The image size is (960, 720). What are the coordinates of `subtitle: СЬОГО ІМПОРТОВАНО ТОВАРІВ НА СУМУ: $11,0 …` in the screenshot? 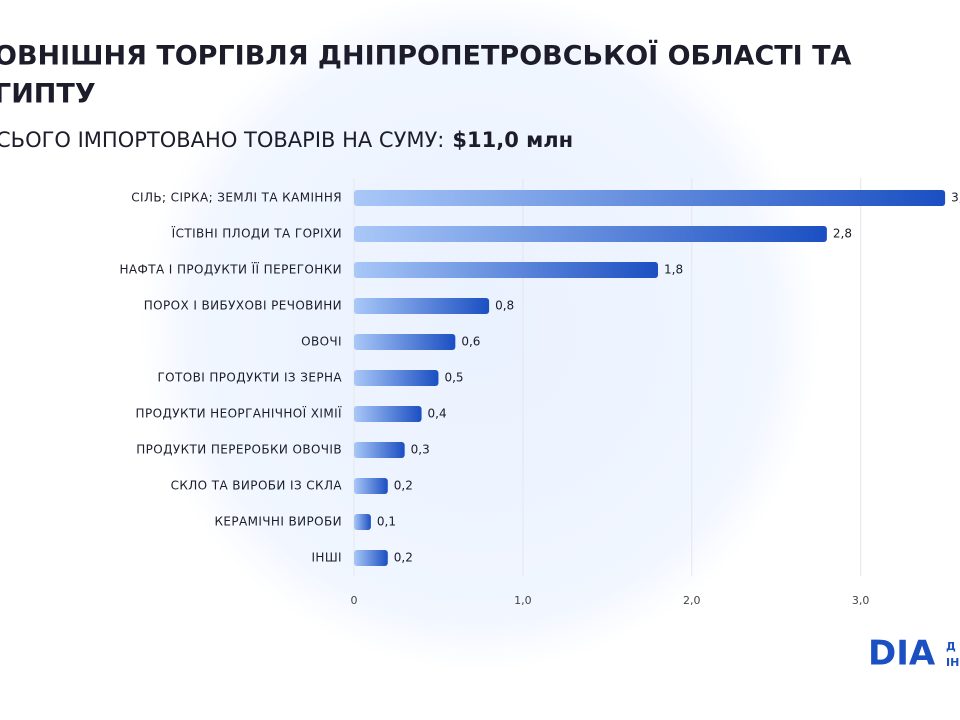 It's located at (286, 140).